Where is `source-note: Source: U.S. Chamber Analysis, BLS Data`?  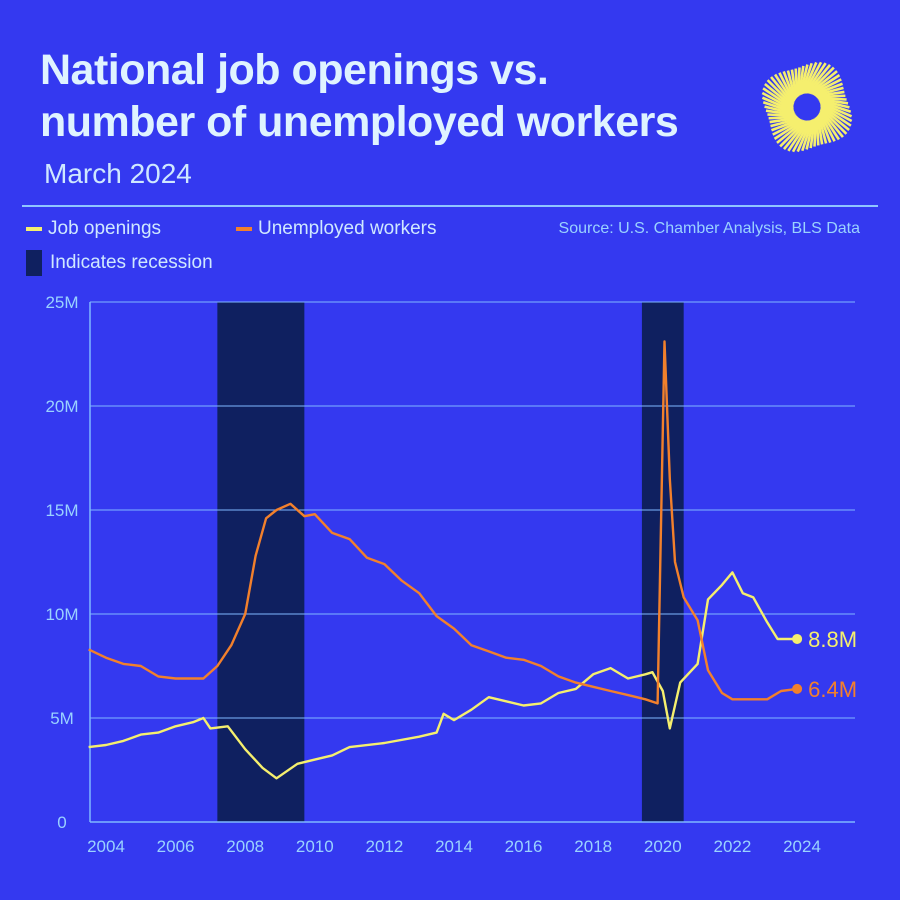
source-note: Source: U.S. Chamber Analysis, BLS Data is located at coordinates (709, 228).